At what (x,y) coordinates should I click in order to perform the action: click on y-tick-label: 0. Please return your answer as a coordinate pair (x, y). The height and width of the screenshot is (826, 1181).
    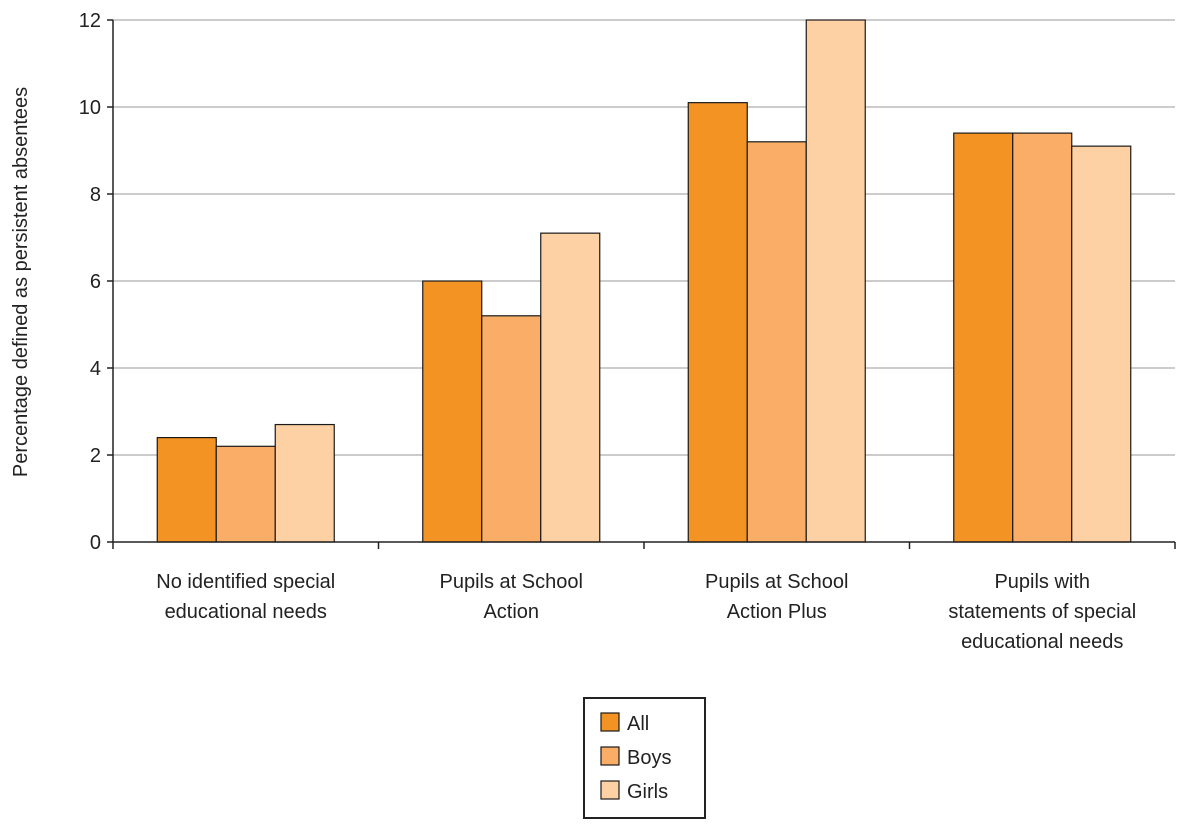
    Looking at the image, I should click on (95, 543).